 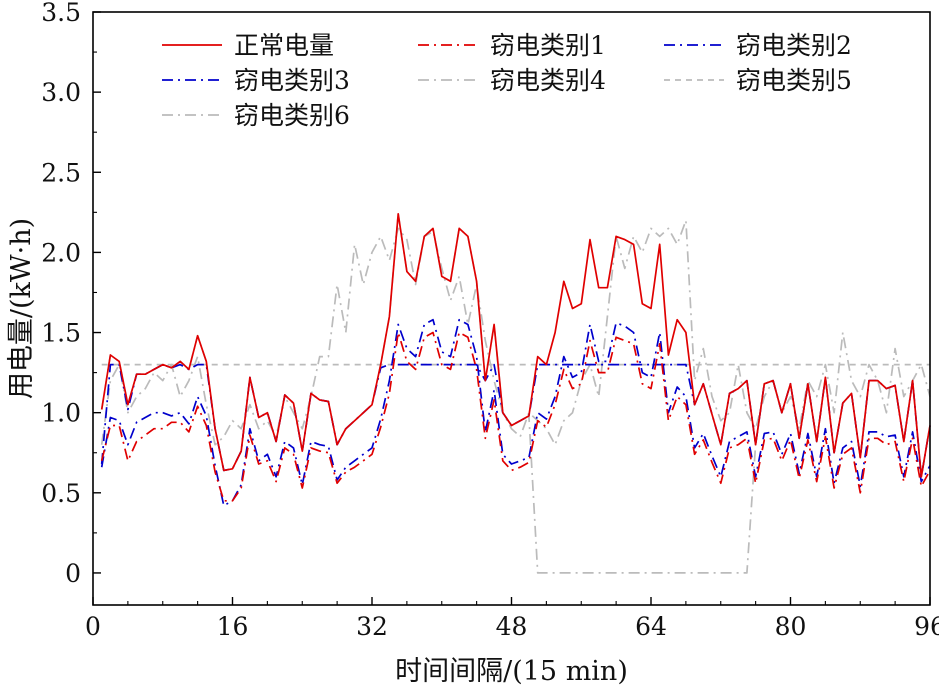 I want to click on x-tick-label: 64, so click(x=651, y=626).